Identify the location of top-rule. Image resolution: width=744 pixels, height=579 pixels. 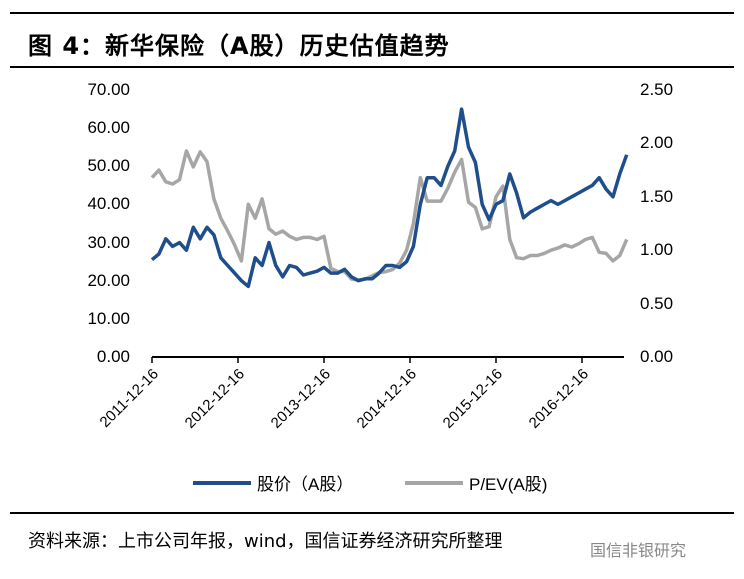
(372, 13).